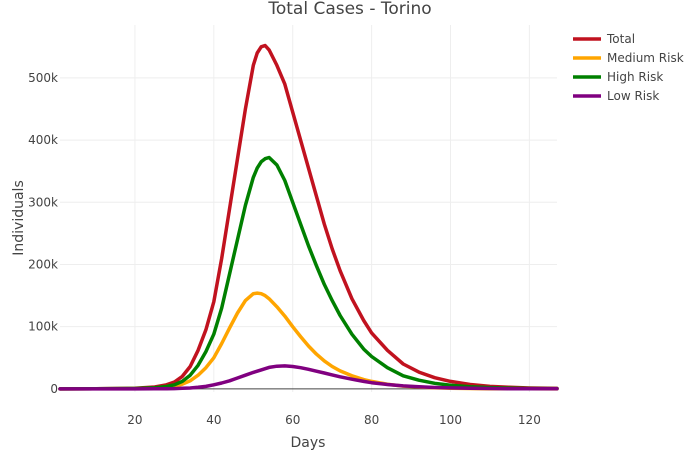 Image resolution: width=700 pixels, height=450 pixels. I want to click on y-tick-label: 500k, so click(43, 78).